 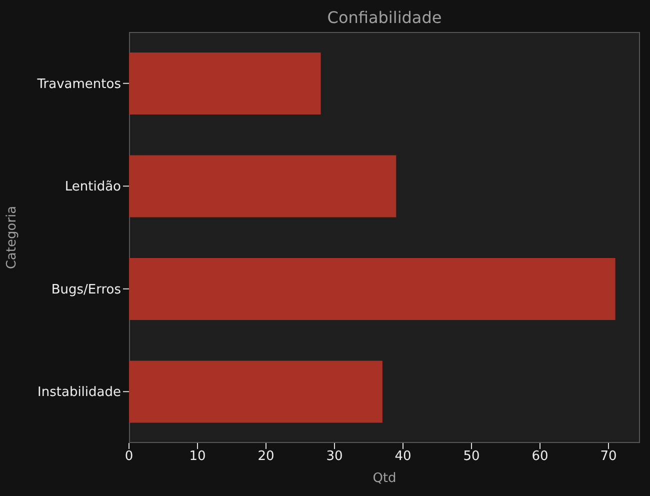 What do you see at coordinates (79, 392) in the screenshot?
I see `y-tick-label: Instabilidade` at bounding box center [79, 392].